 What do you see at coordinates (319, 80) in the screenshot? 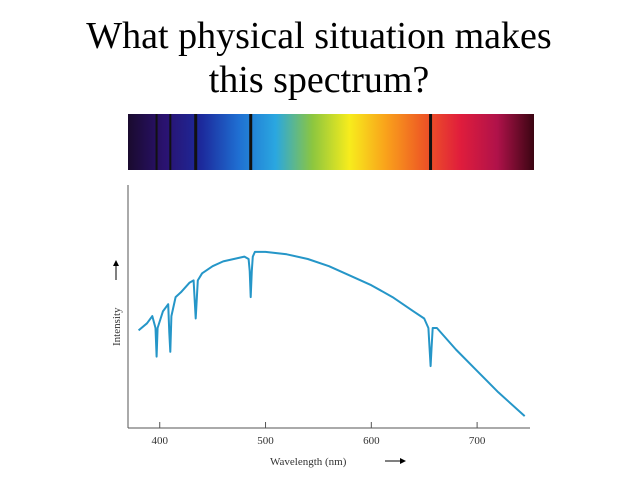
I see `slide-title-line-2: this spectrum?` at bounding box center [319, 80].